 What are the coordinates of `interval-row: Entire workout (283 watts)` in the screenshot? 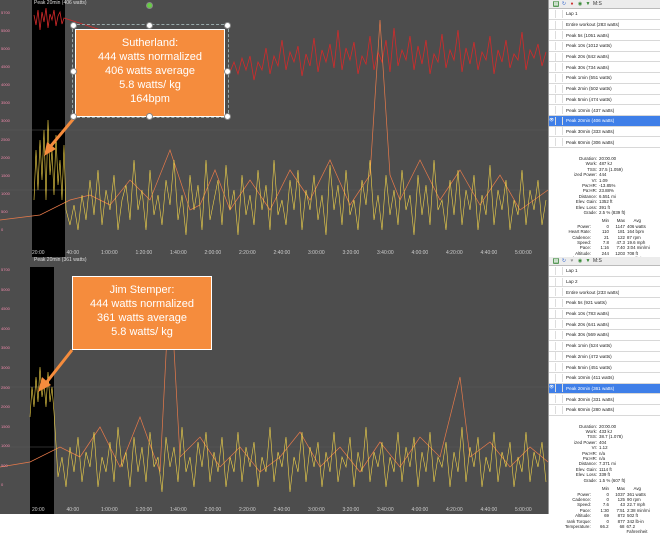 It's located at (604, 25).